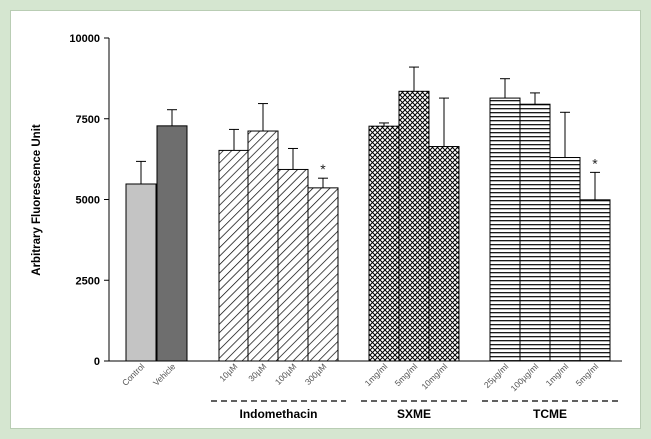 This screenshot has height=439, width=651. What do you see at coordinates (496, 375) in the screenshot?
I see `category-label: 25µg/ml` at bounding box center [496, 375].